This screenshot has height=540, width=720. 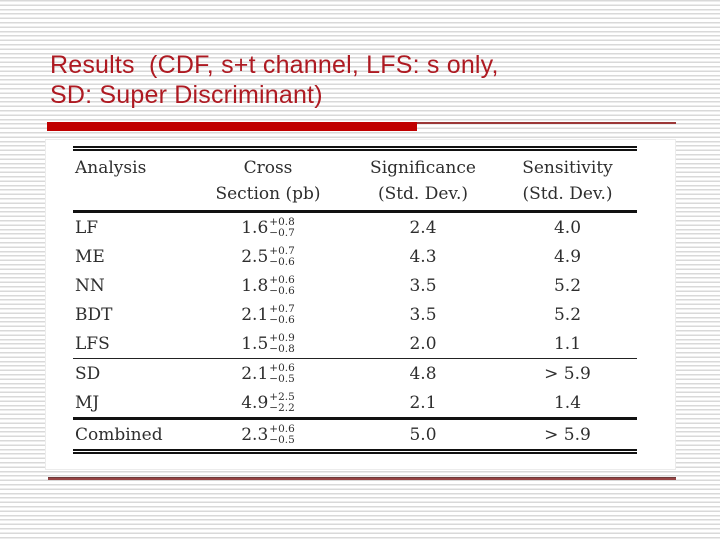 What do you see at coordinates (567, 343) in the screenshot?
I see `sensitivity-cell: 1.1` at bounding box center [567, 343].